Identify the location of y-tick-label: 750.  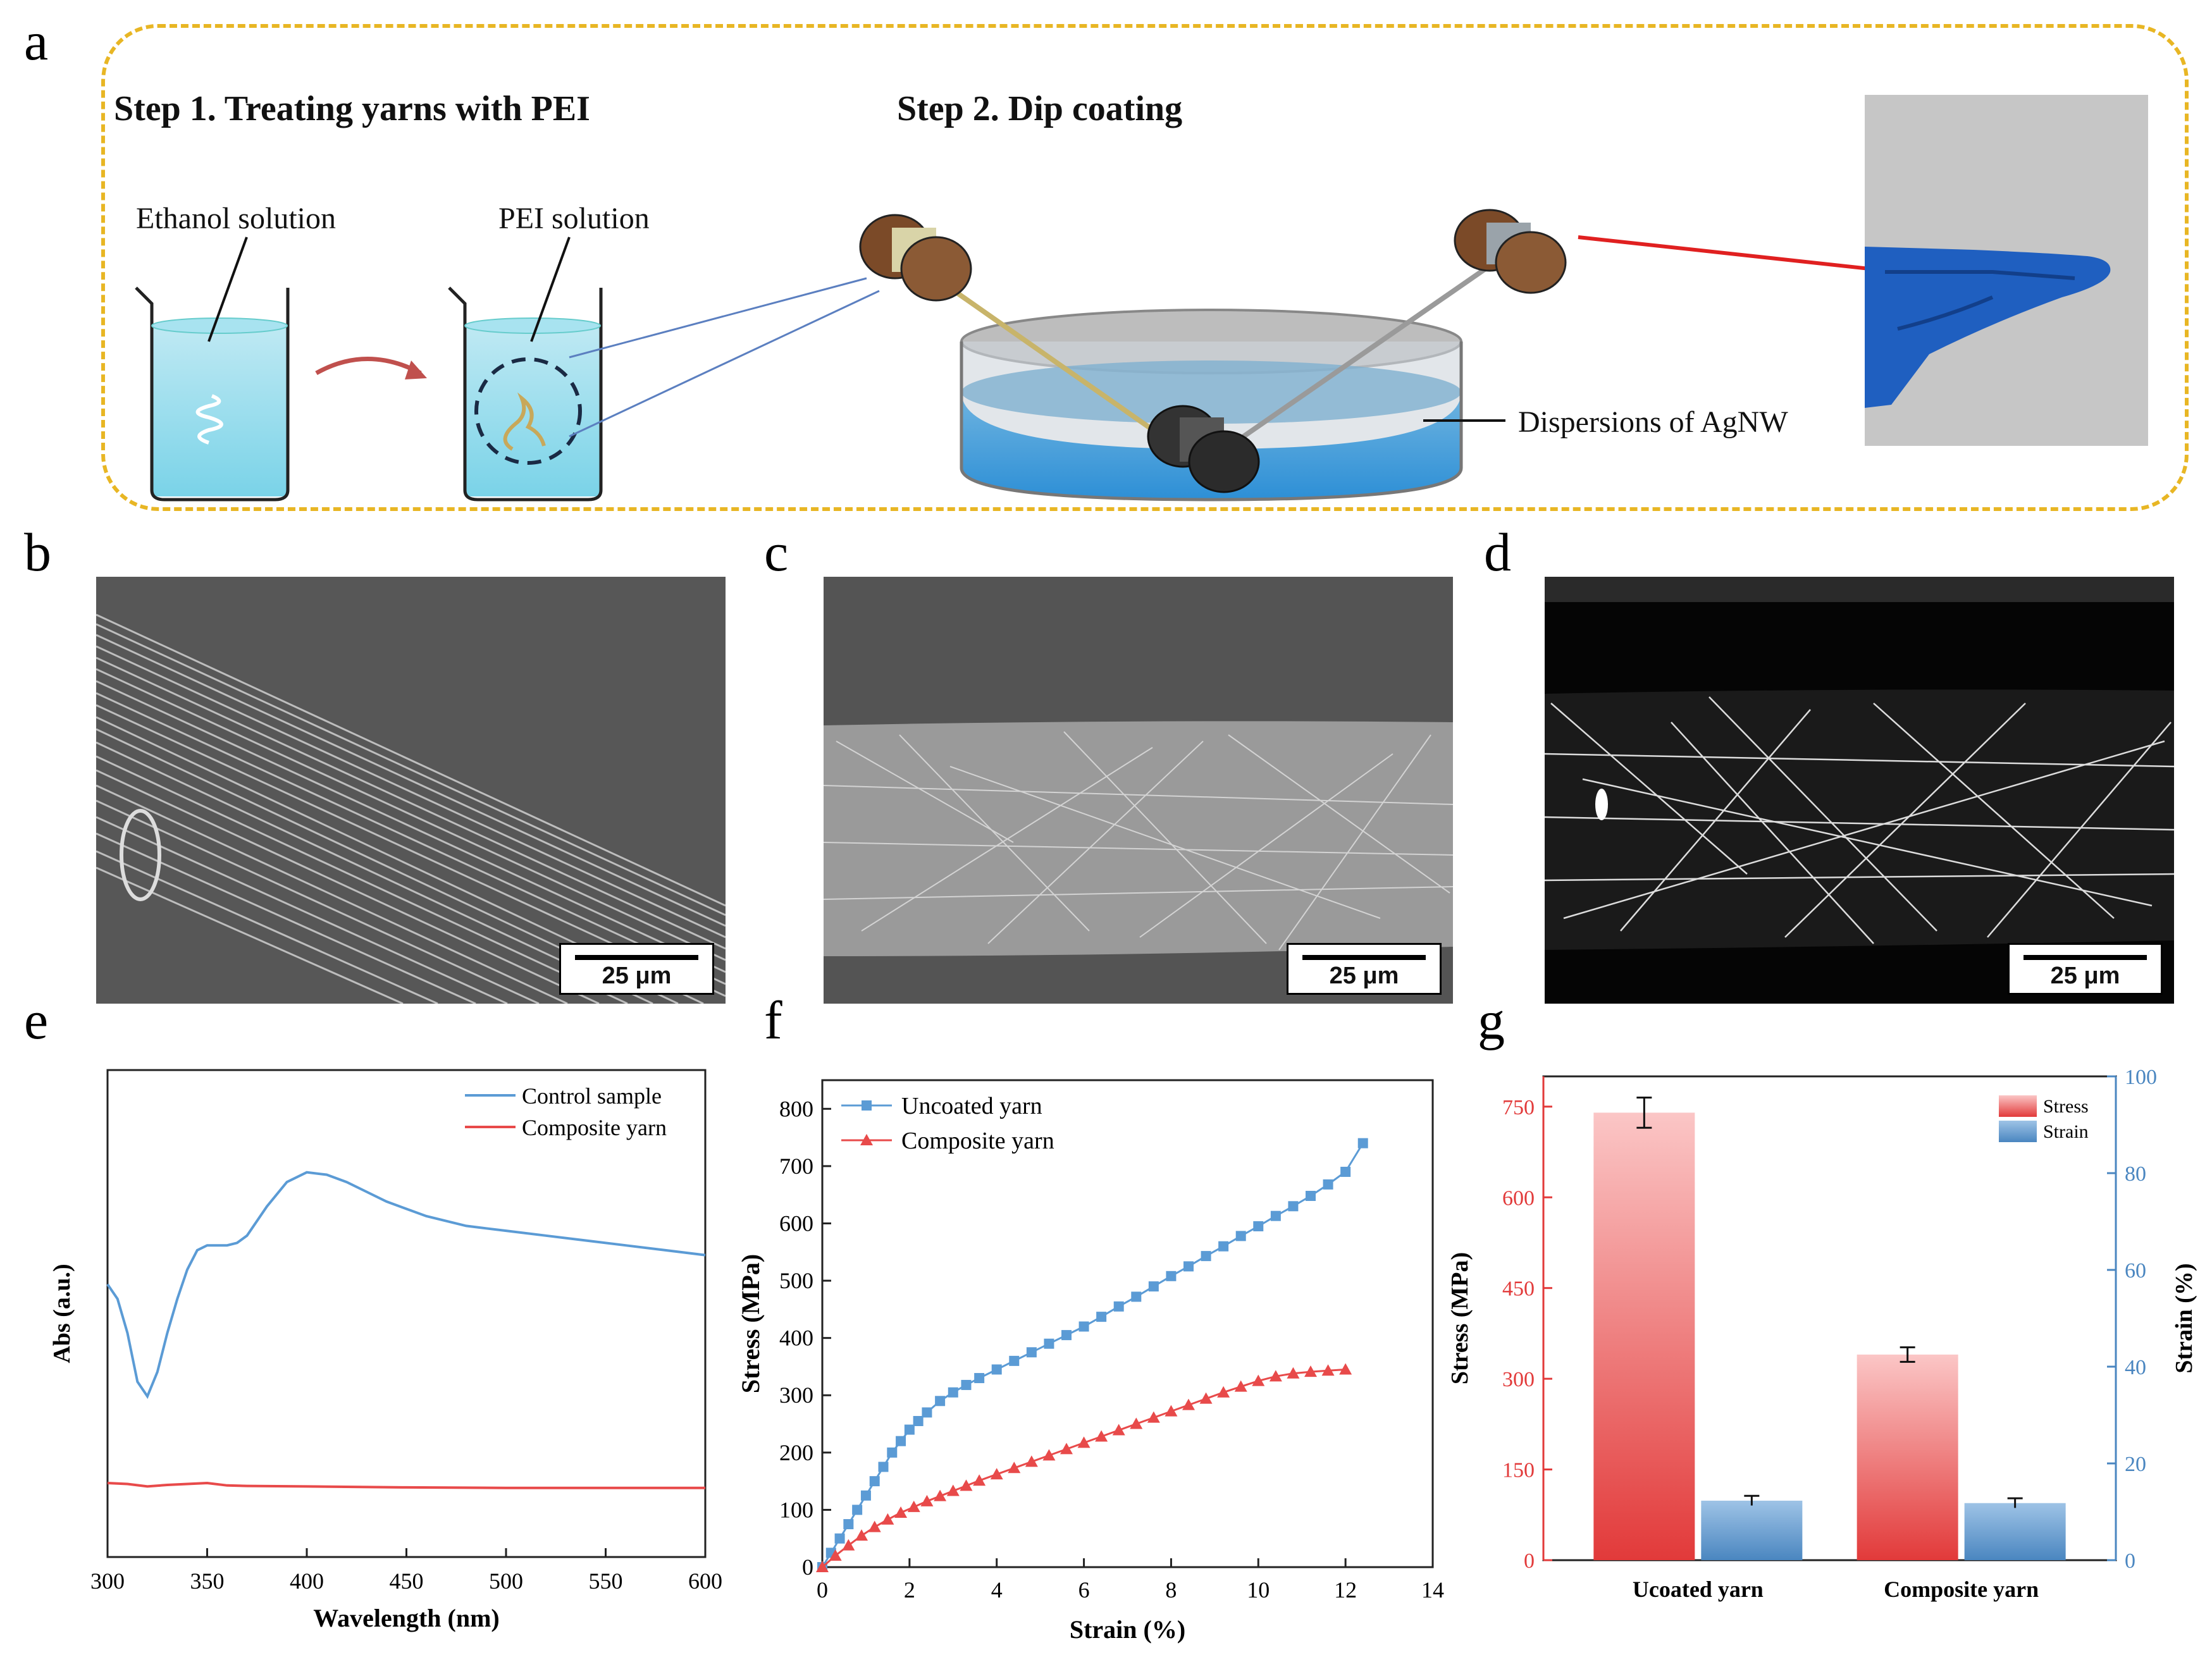
(1518, 1107).